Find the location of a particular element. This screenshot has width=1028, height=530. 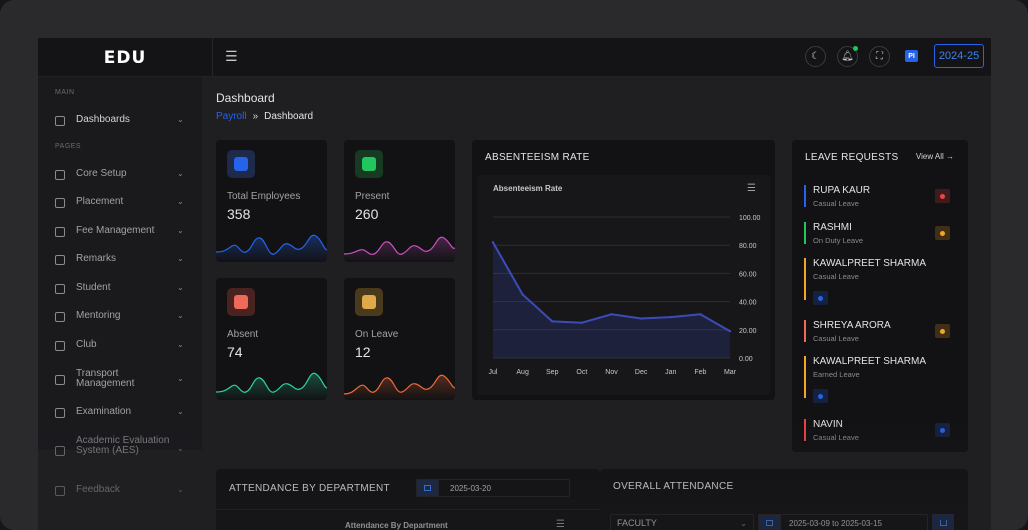

absenteeism-area is located at coordinates (611, 300).